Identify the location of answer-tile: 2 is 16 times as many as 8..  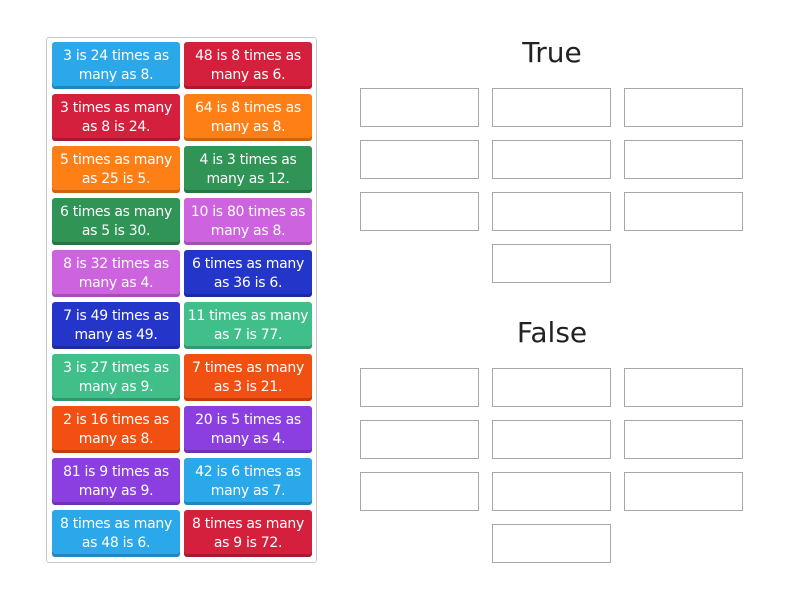
(116, 429).